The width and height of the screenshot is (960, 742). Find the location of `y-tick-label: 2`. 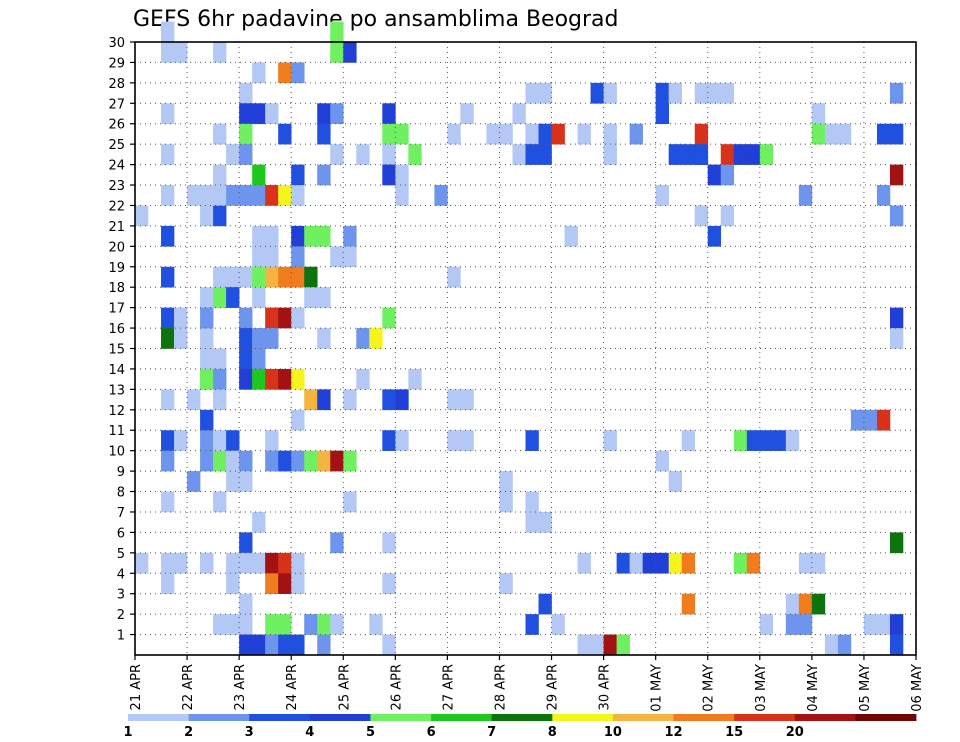

y-tick-label: 2 is located at coordinates (121, 615).